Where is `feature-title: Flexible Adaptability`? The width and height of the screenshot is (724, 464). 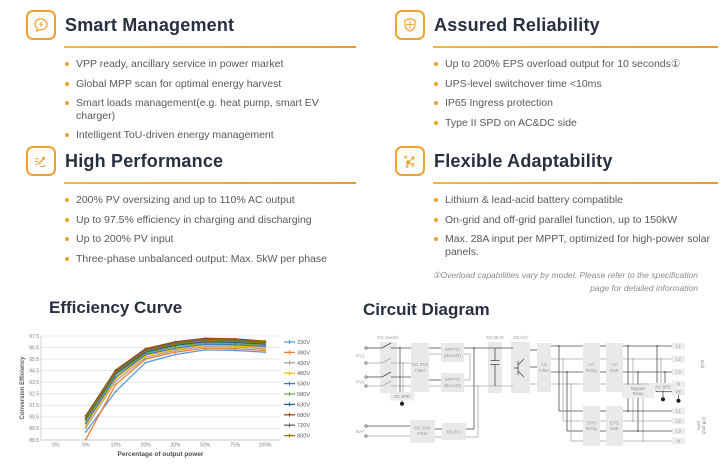 feature-title: Flexible Adaptability is located at coordinates (523, 160).